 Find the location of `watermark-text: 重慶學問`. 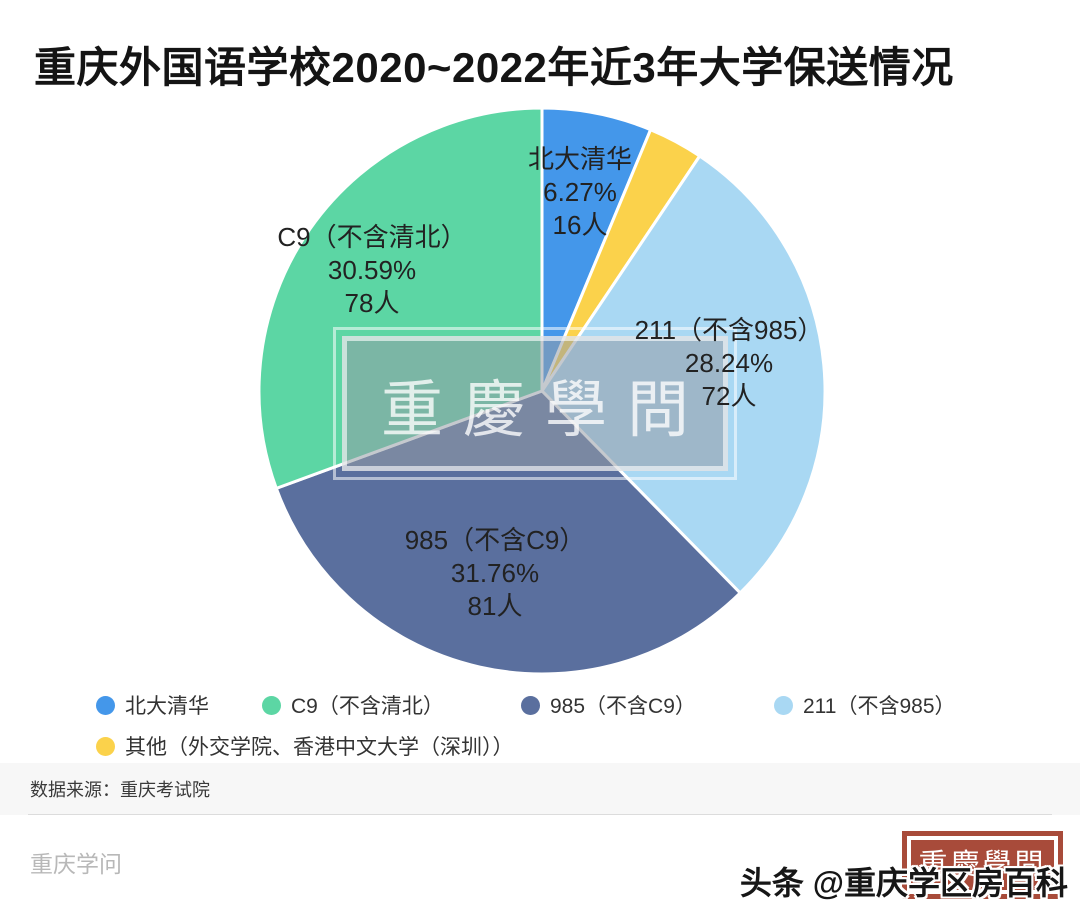

watermark-text: 重慶學問 is located at coordinates (544, 409).